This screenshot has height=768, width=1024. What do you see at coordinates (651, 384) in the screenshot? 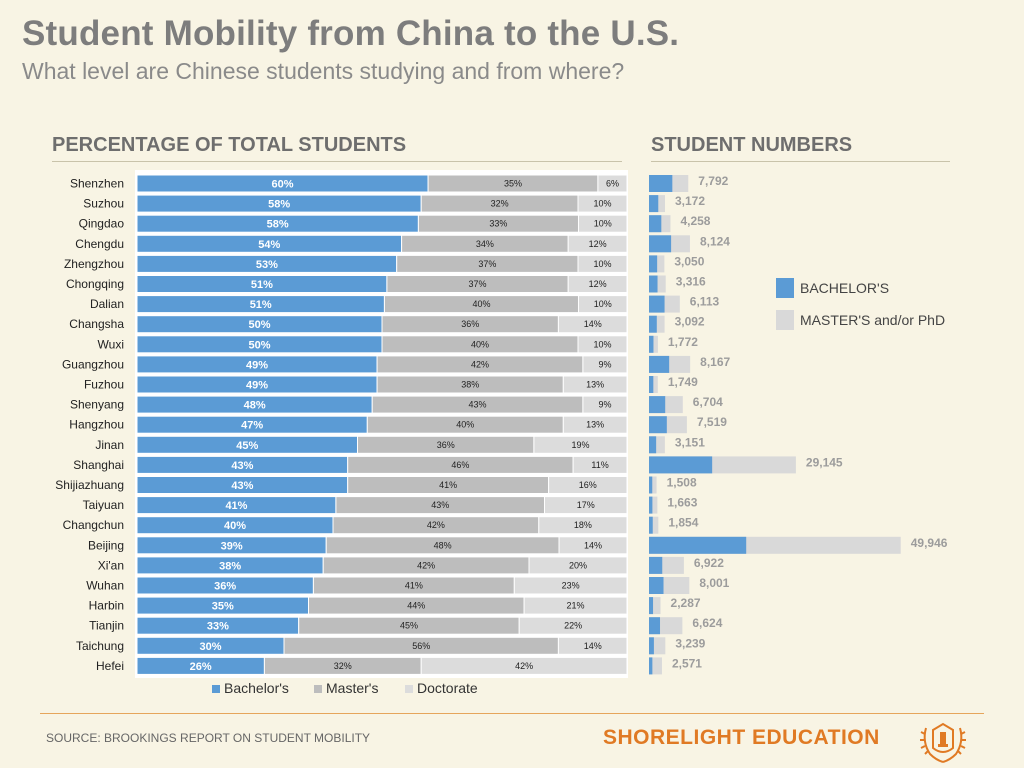
I see `bachelor-number-bar-fuzhou` at bounding box center [651, 384].